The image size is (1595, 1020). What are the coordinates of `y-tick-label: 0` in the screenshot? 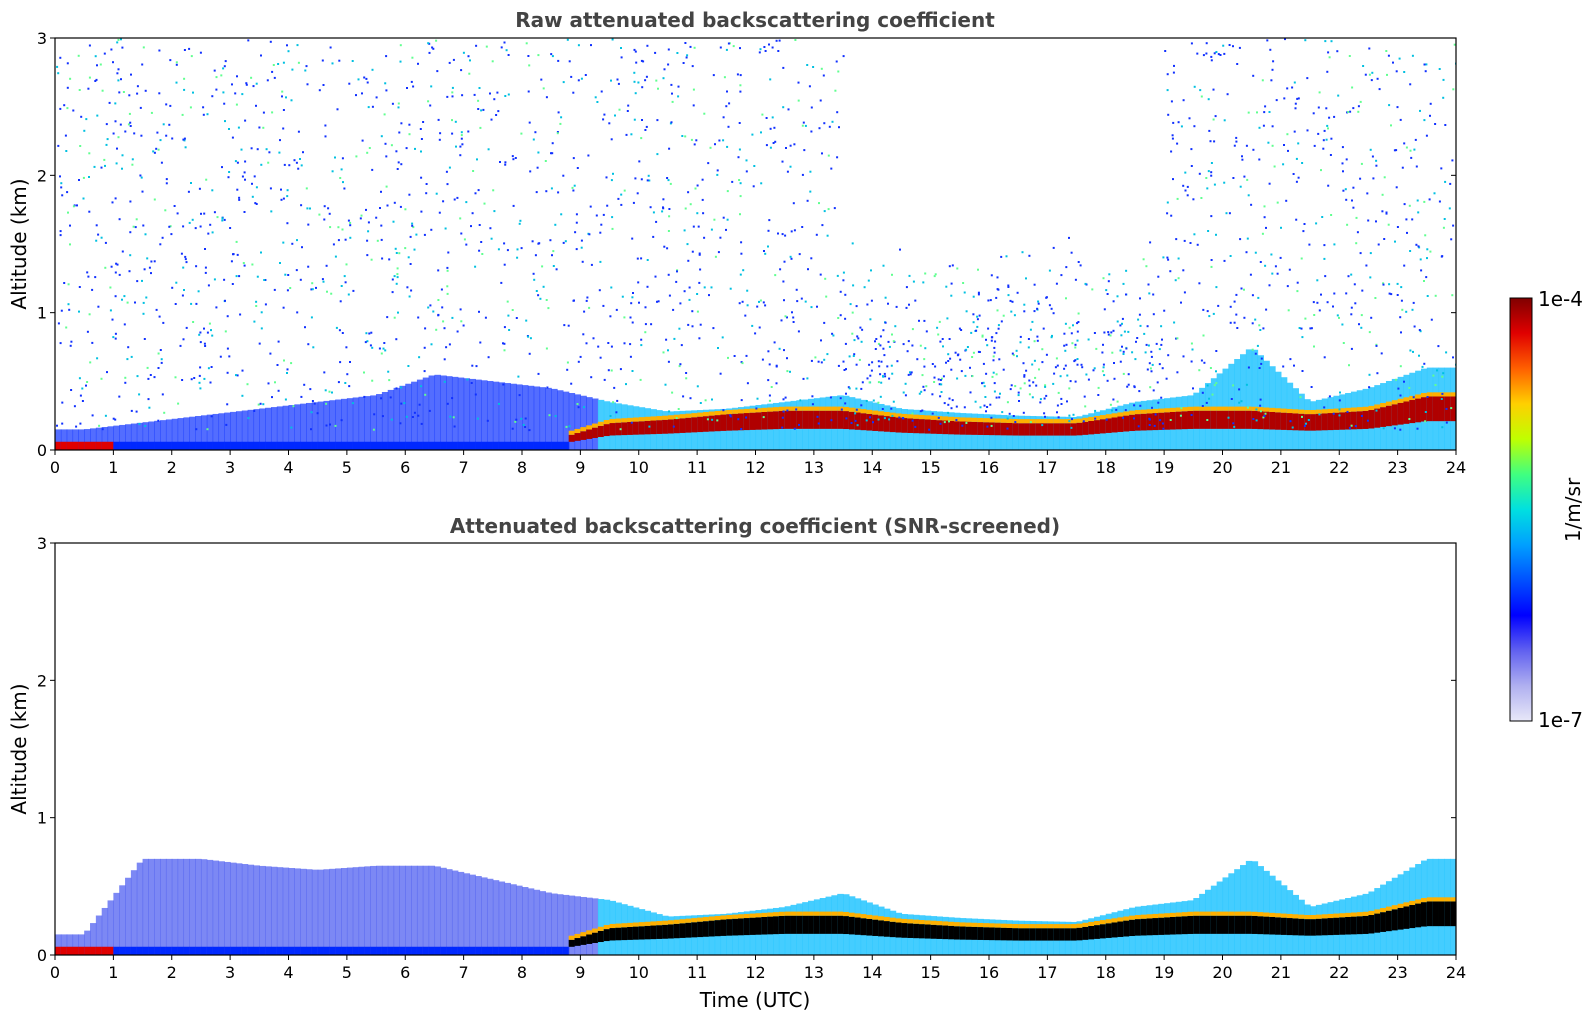 It's located at (42, 955).